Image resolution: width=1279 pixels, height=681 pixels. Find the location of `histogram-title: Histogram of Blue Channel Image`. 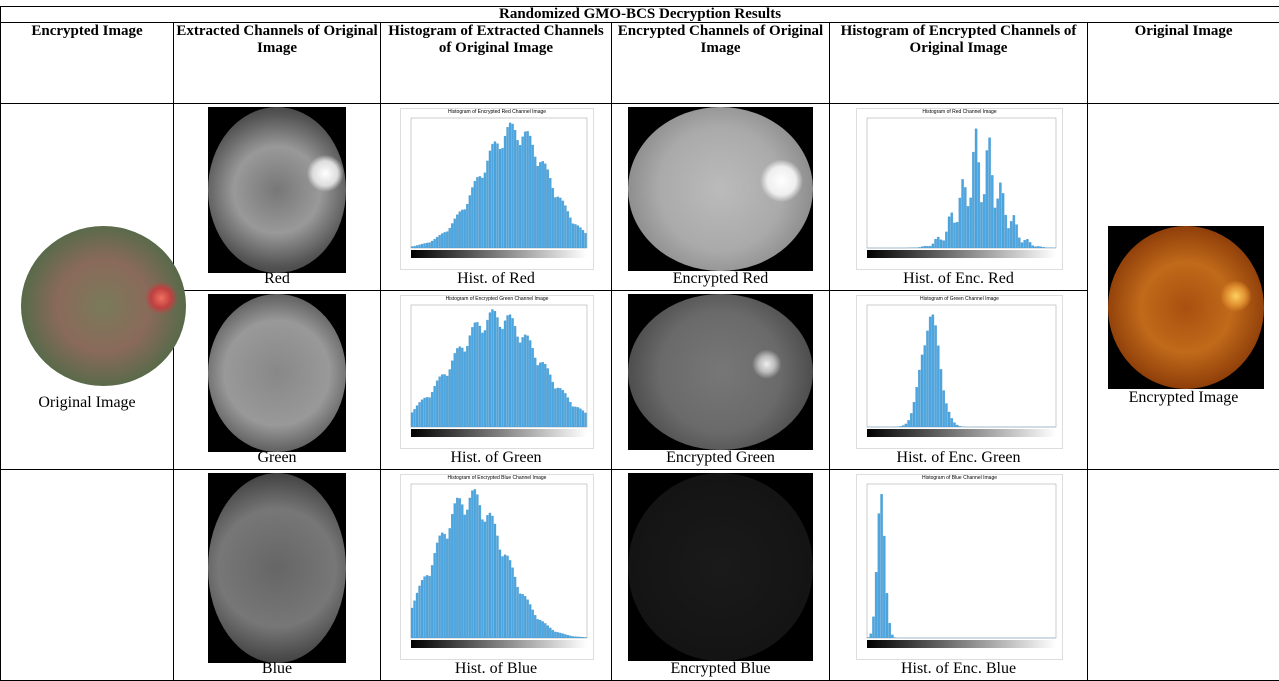

histogram-title: Histogram of Blue Channel Image is located at coordinates (959, 478).